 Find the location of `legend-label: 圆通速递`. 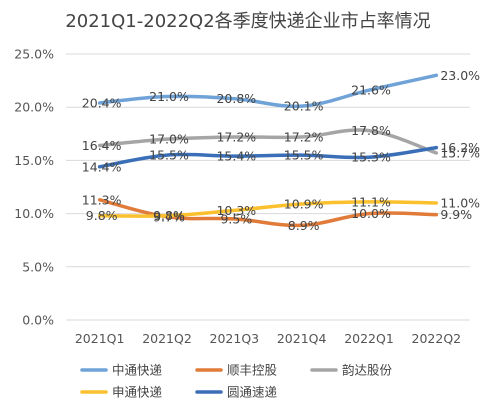

legend-label: 圆通速递 is located at coordinates (252, 392).